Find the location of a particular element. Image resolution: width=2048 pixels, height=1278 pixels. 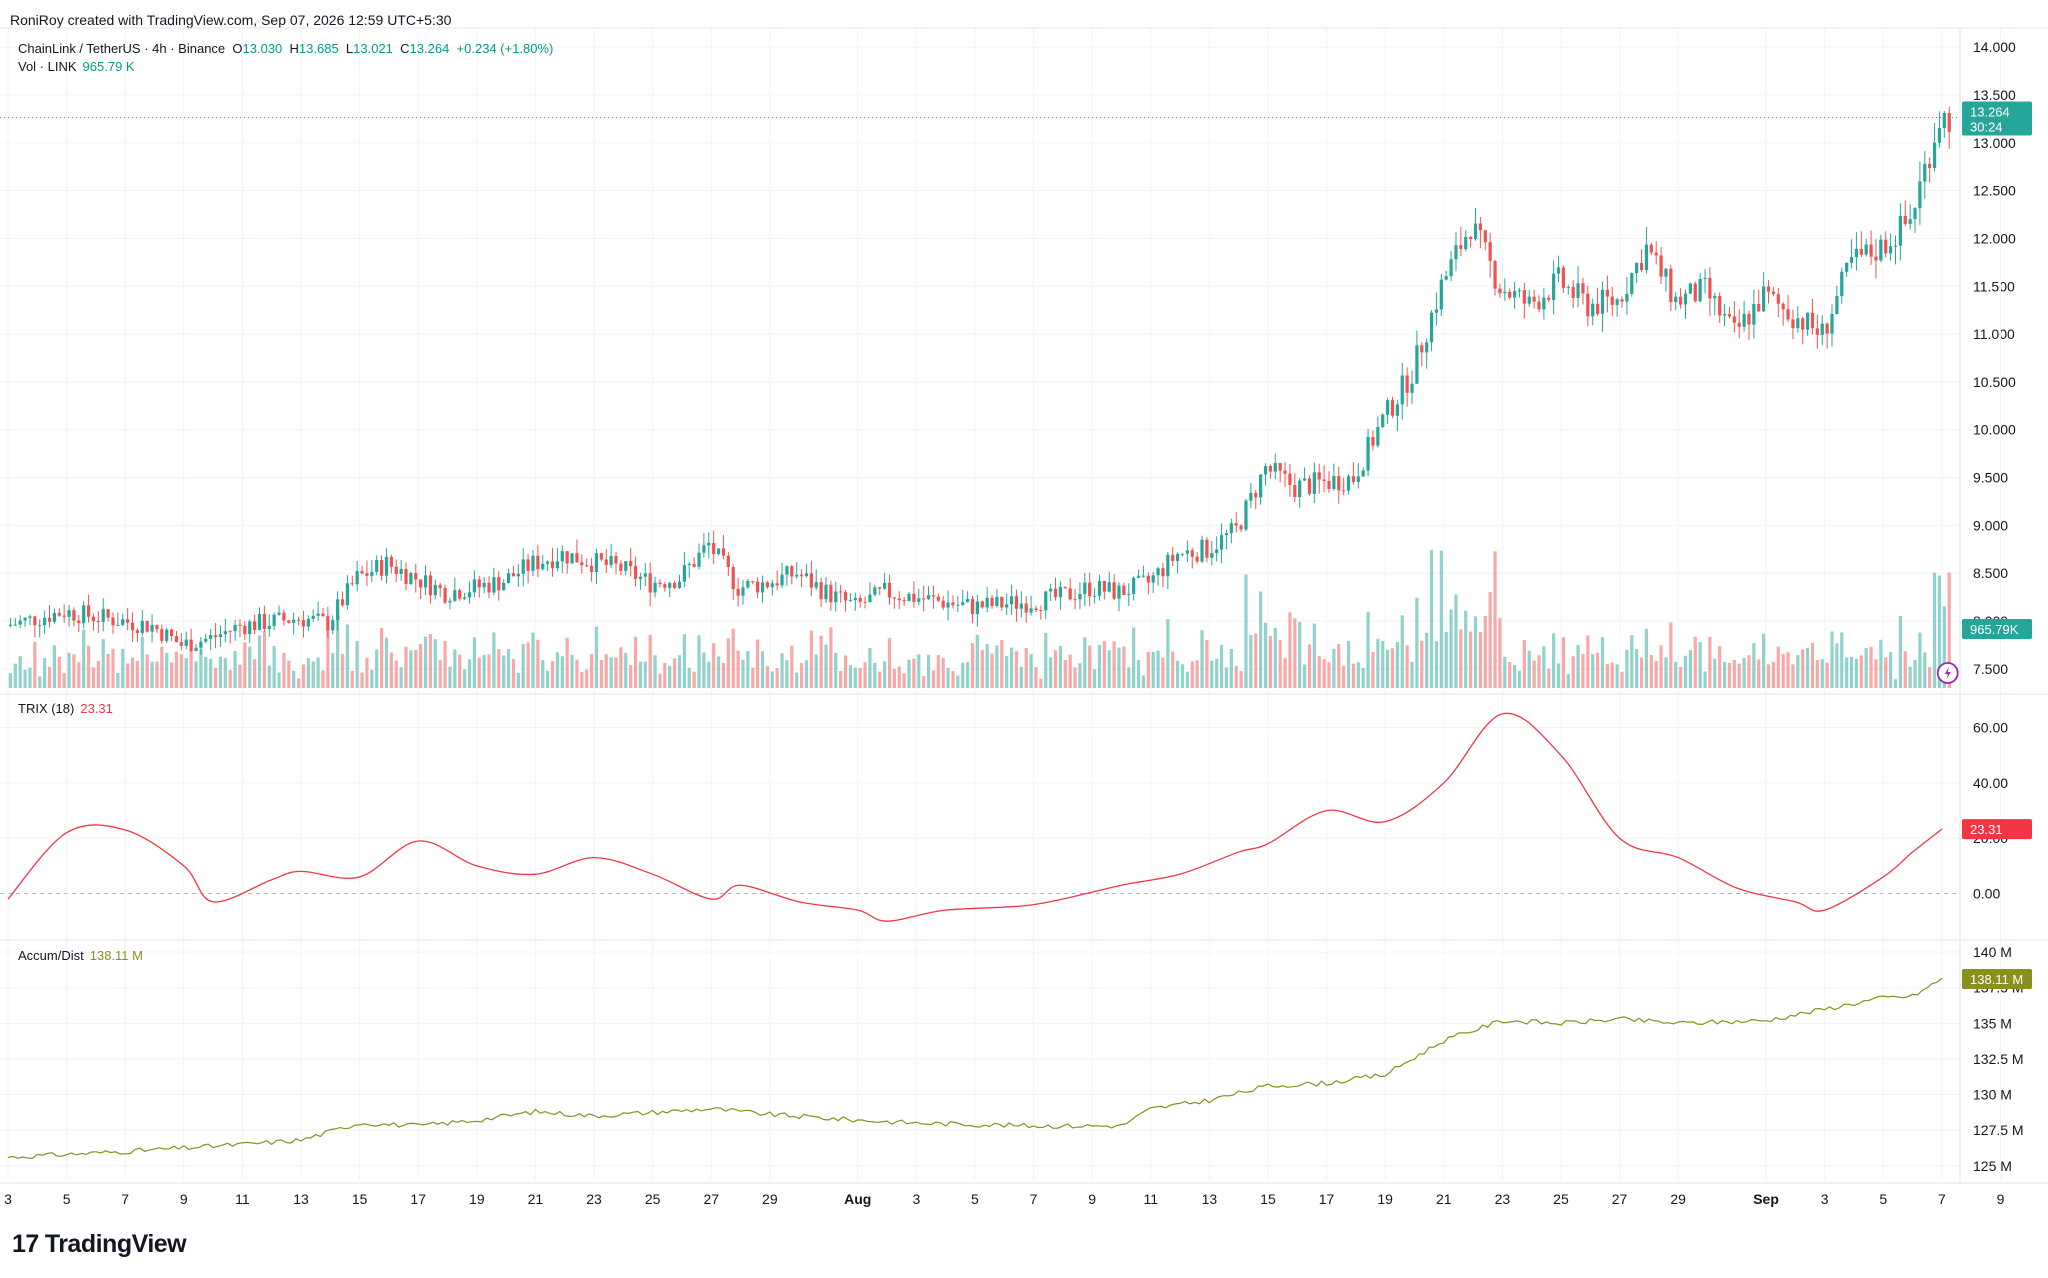

tradingview-brand: 17 TradingView is located at coordinates (99, 1244).